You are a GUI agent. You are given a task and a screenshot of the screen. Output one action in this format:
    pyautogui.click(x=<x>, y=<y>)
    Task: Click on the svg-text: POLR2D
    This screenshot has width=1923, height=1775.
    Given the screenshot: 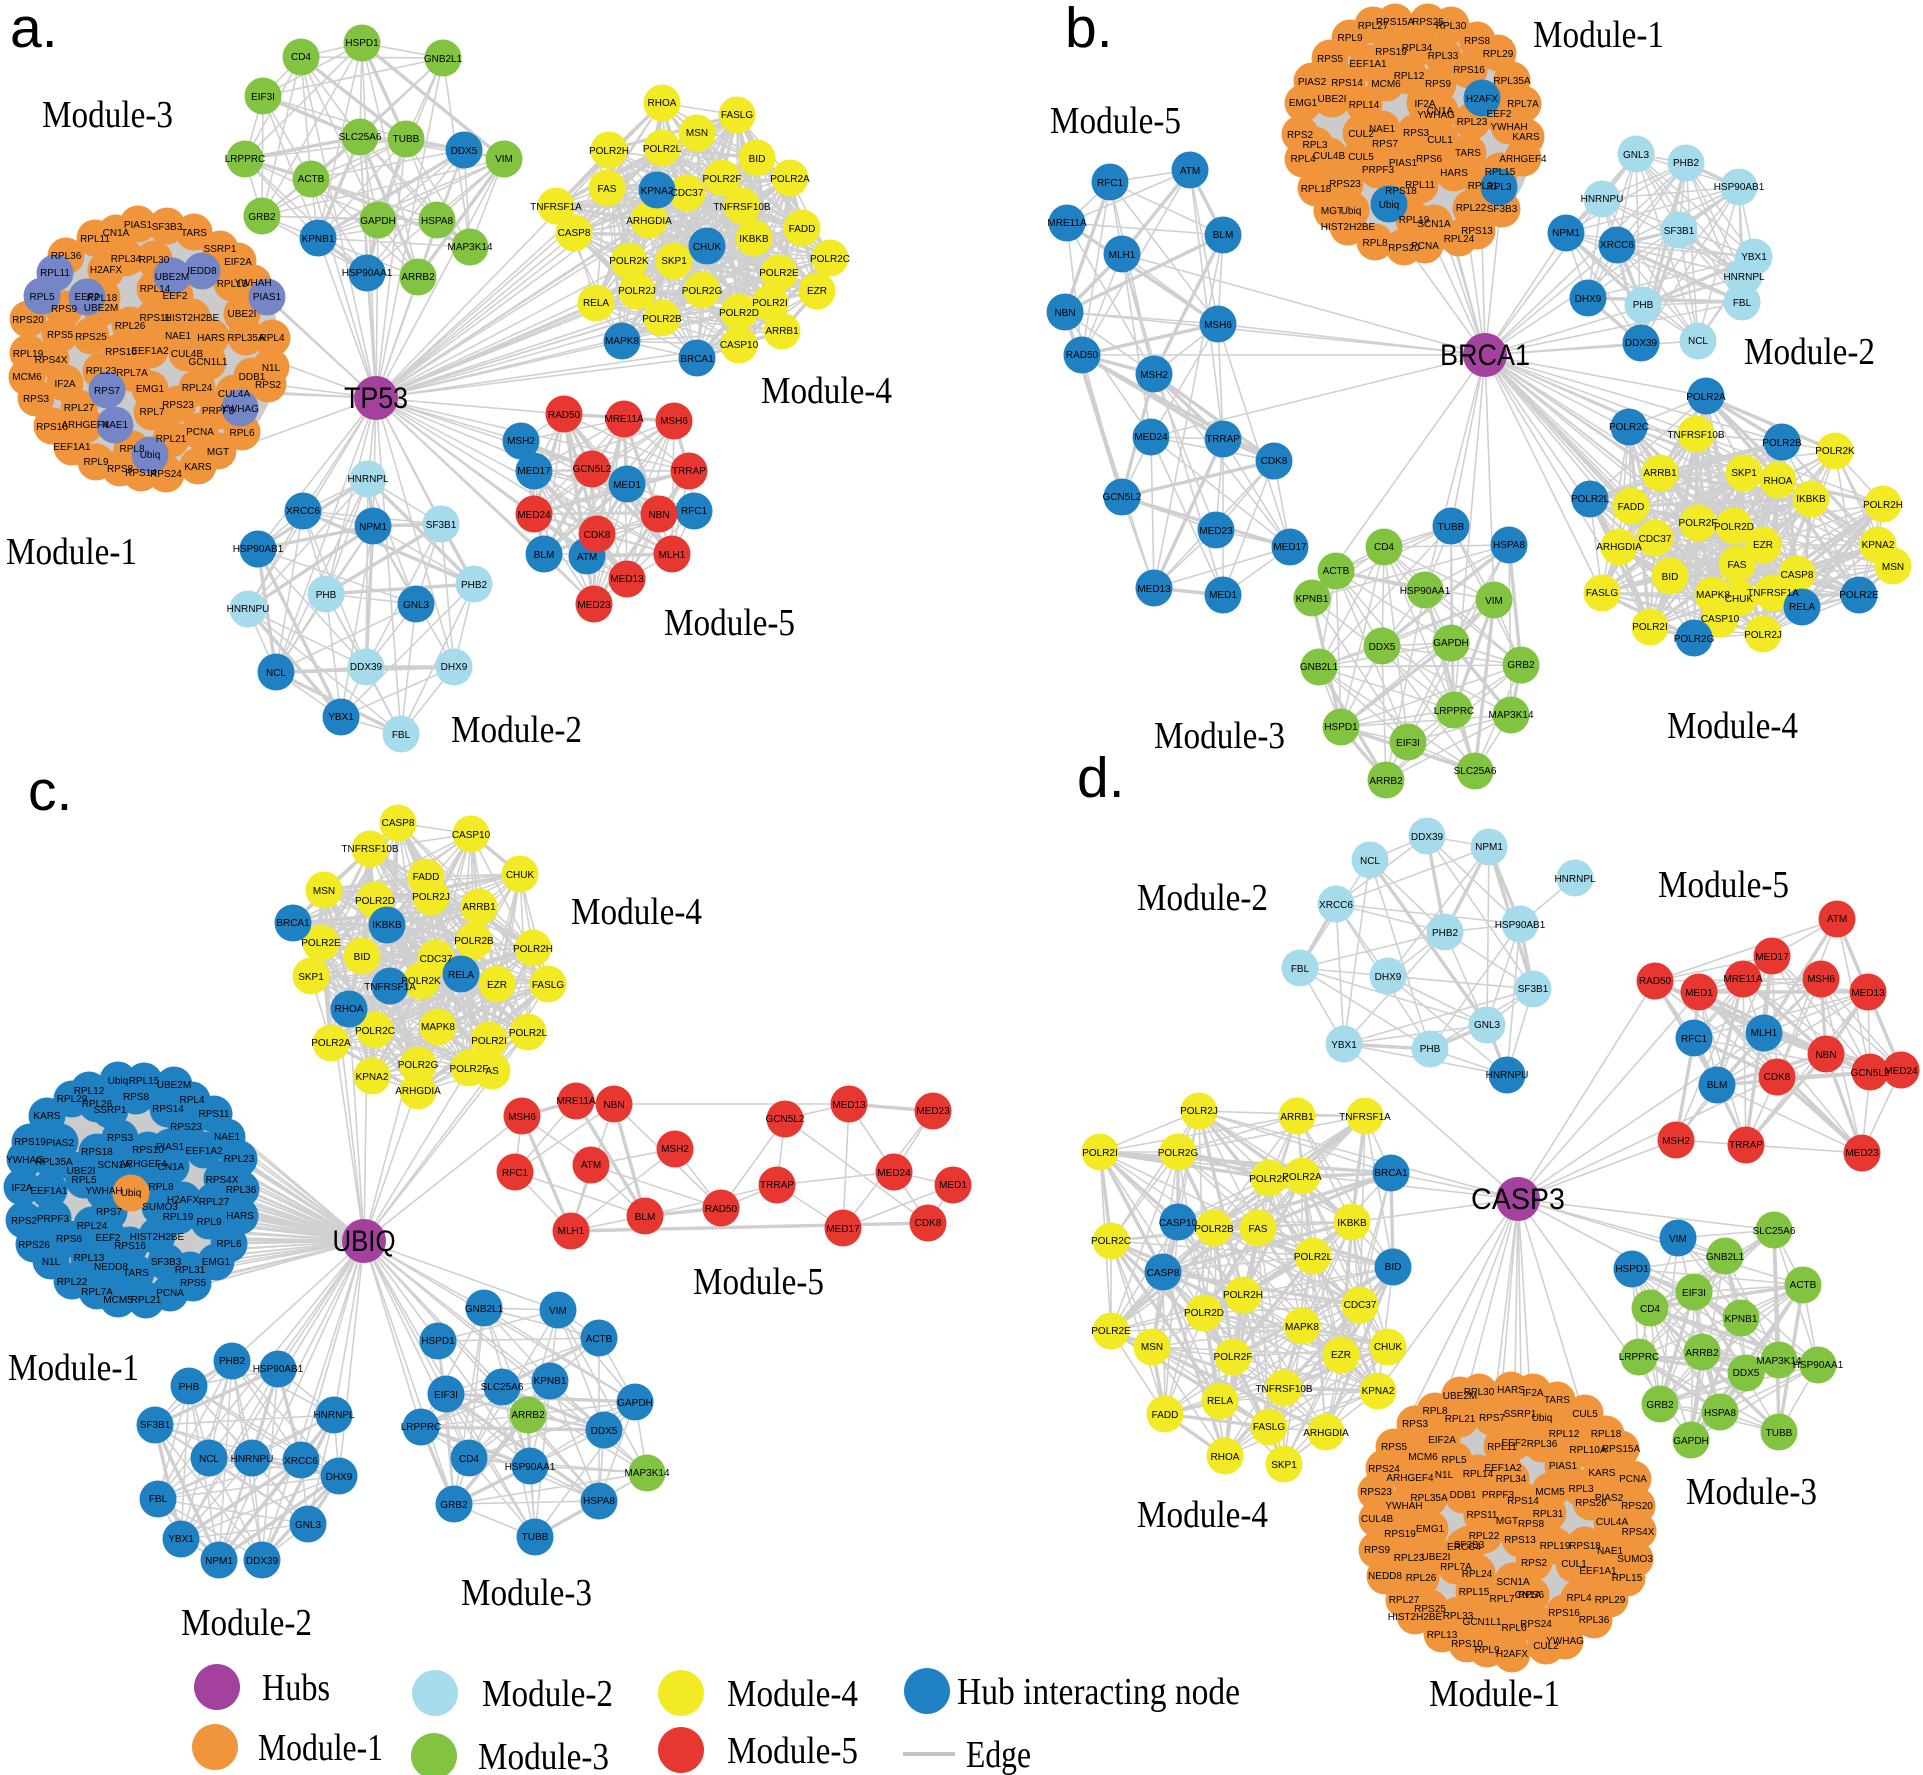 What is the action you would take?
    pyautogui.click(x=739, y=313)
    